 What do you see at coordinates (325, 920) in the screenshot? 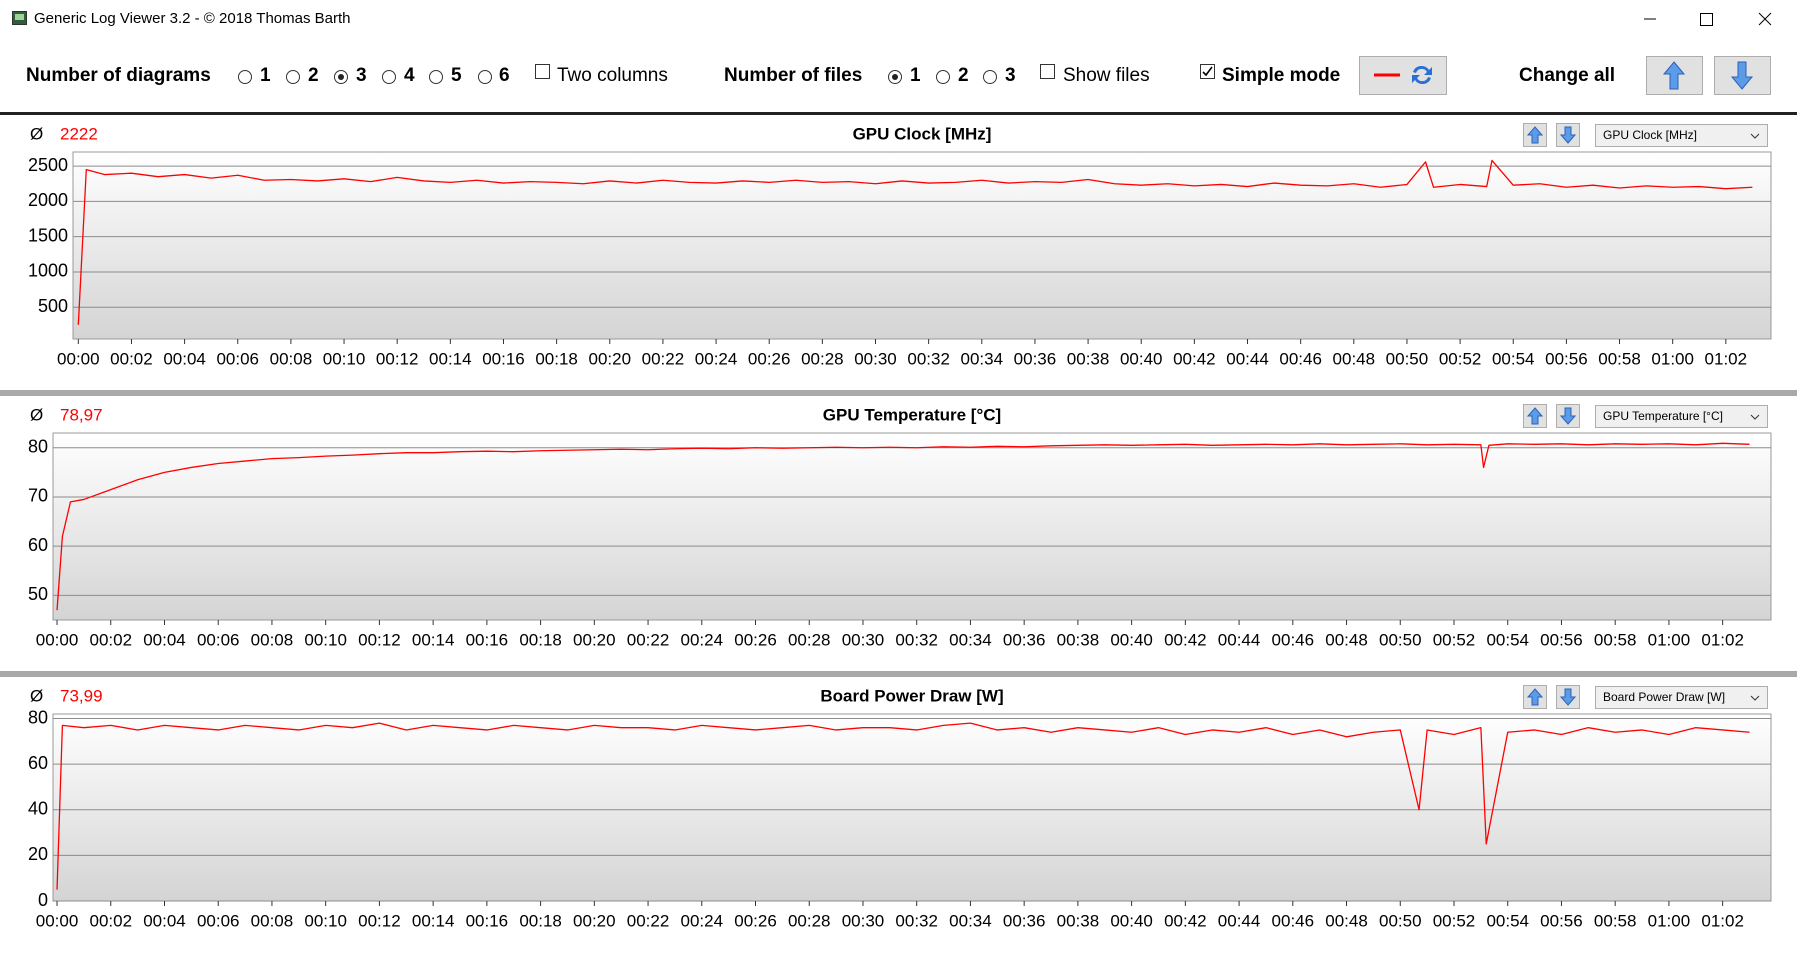
I see `x-tick-label: 00:10` at bounding box center [325, 920].